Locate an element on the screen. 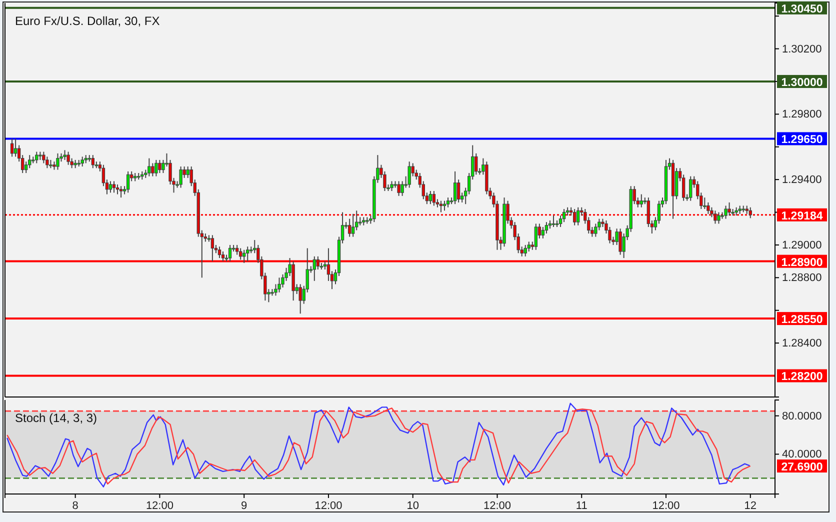  x-tick-label: 9 is located at coordinates (244, 506).